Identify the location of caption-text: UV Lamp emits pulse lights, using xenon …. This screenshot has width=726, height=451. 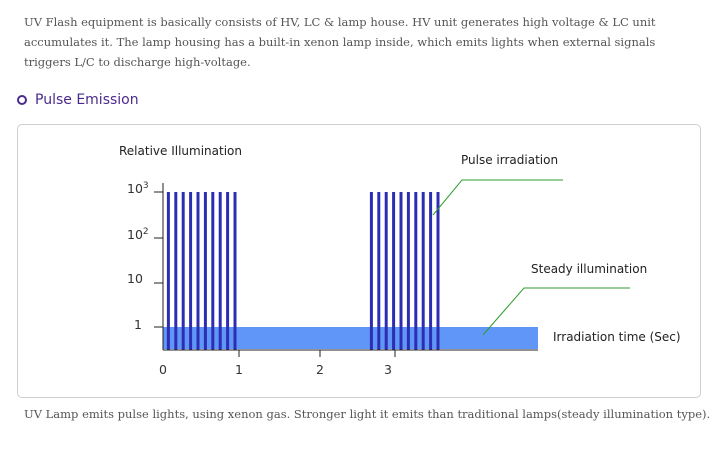
(367, 414).